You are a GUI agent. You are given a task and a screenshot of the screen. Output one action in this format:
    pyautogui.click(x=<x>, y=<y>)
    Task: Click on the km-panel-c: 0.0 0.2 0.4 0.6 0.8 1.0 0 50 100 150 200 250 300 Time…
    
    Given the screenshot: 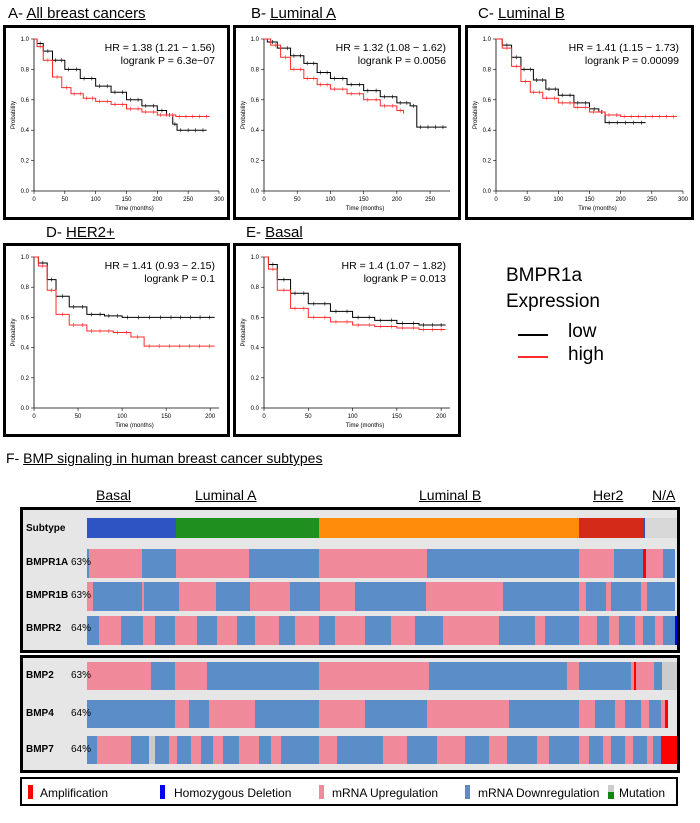 What is the action you would take?
    pyautogui.click(x=579, y=122)
    